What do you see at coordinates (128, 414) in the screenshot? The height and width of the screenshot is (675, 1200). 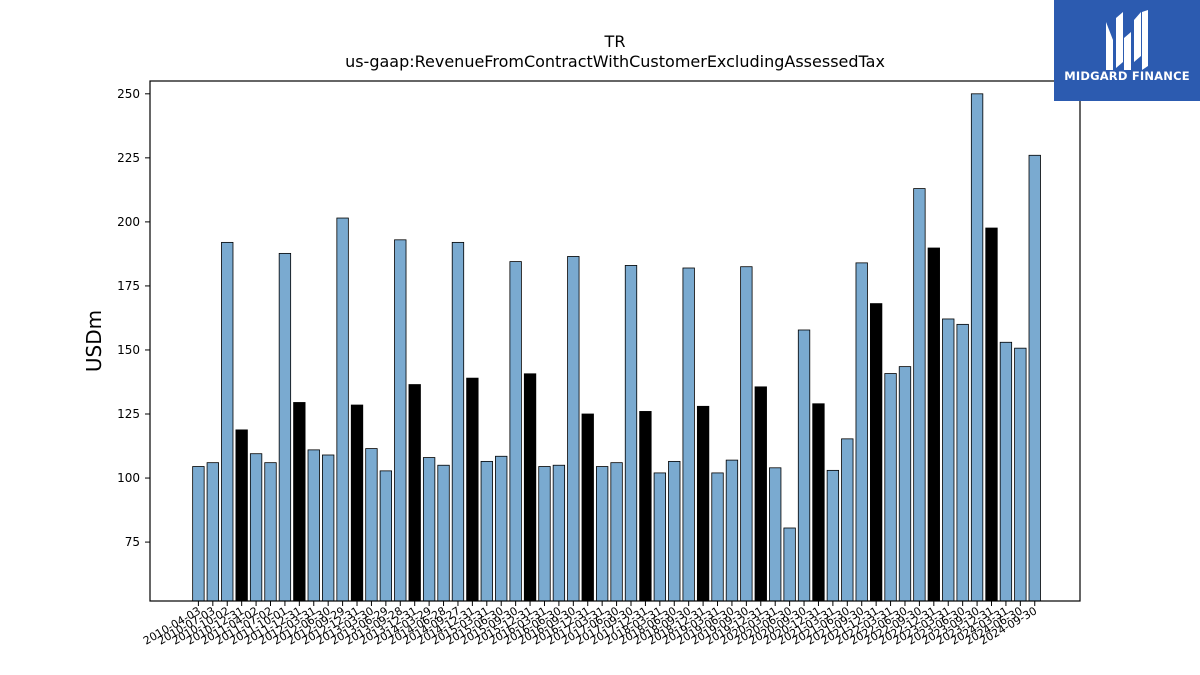 I see `y-tick-label: 125` at bounding box center [128, 414].